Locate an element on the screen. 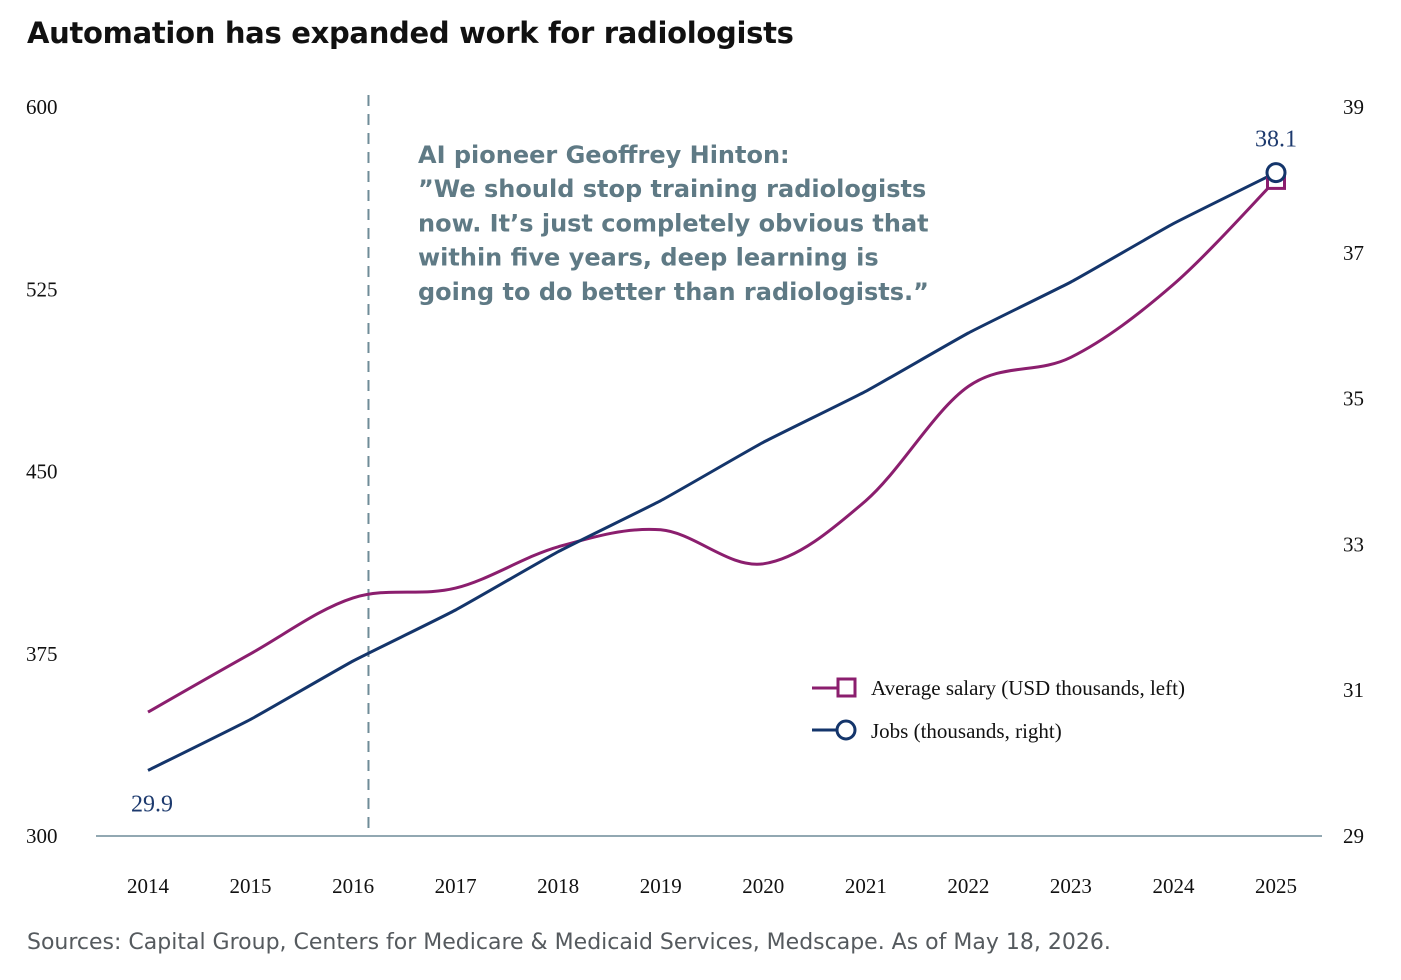 The height and width of the screenshot is (980, 1401). left-tick-label: 600 is located at coordinates (42, 107).